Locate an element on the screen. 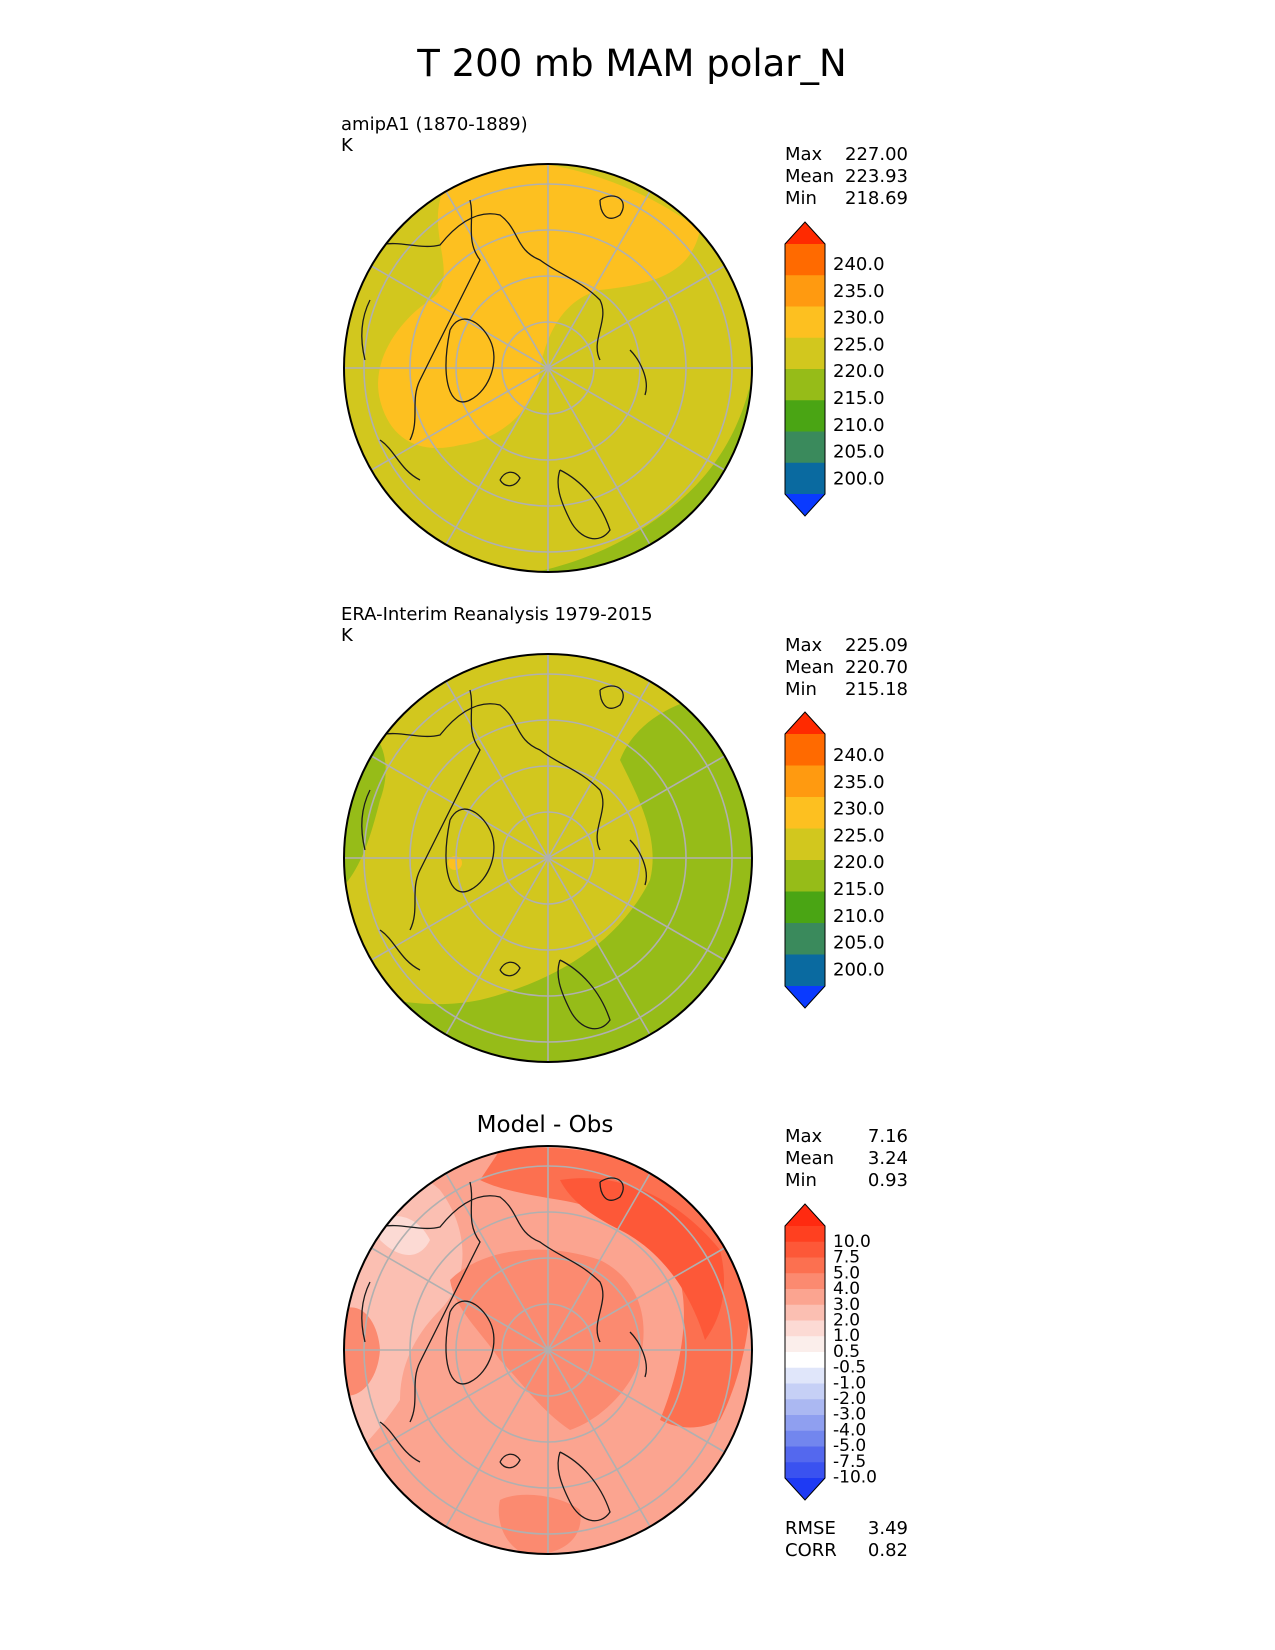 The height and width of the screenshot is (1650, 1275). stat-value: 227.00 is located at coordinates (876, 154).